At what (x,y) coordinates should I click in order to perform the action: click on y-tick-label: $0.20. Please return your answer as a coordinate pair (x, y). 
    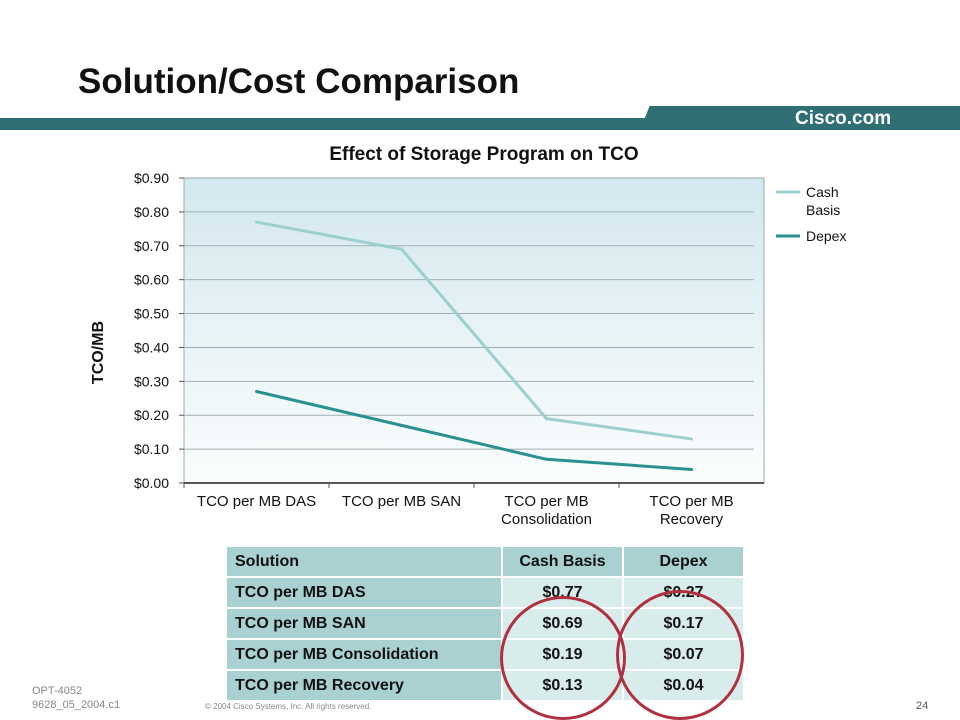
    Looking at the image, I should click on (151, 415).